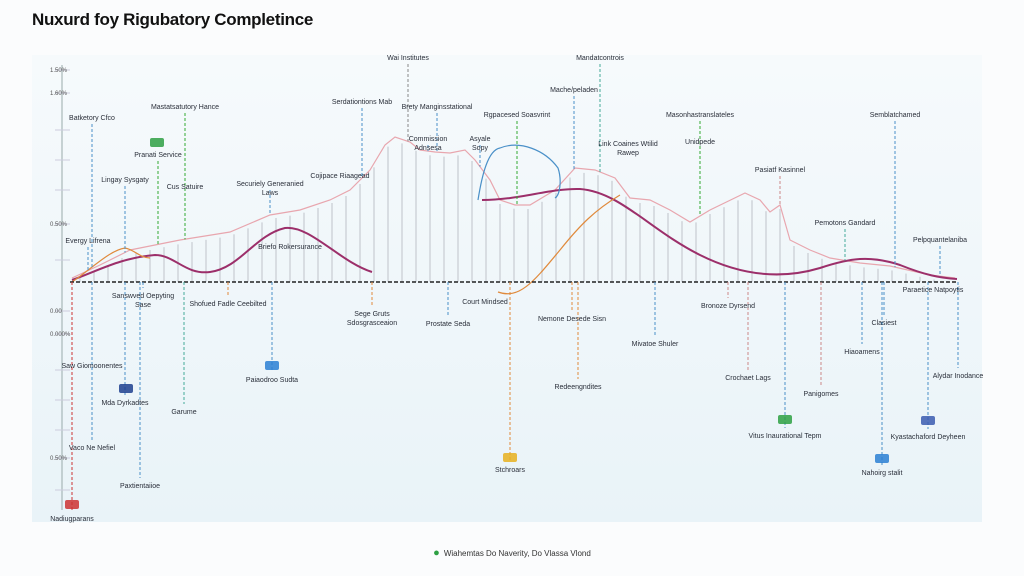 Image resolution: width=1024 pixels, height=576 pixels. I want to click on annotation-label: Clasiest, so click(884, 323).